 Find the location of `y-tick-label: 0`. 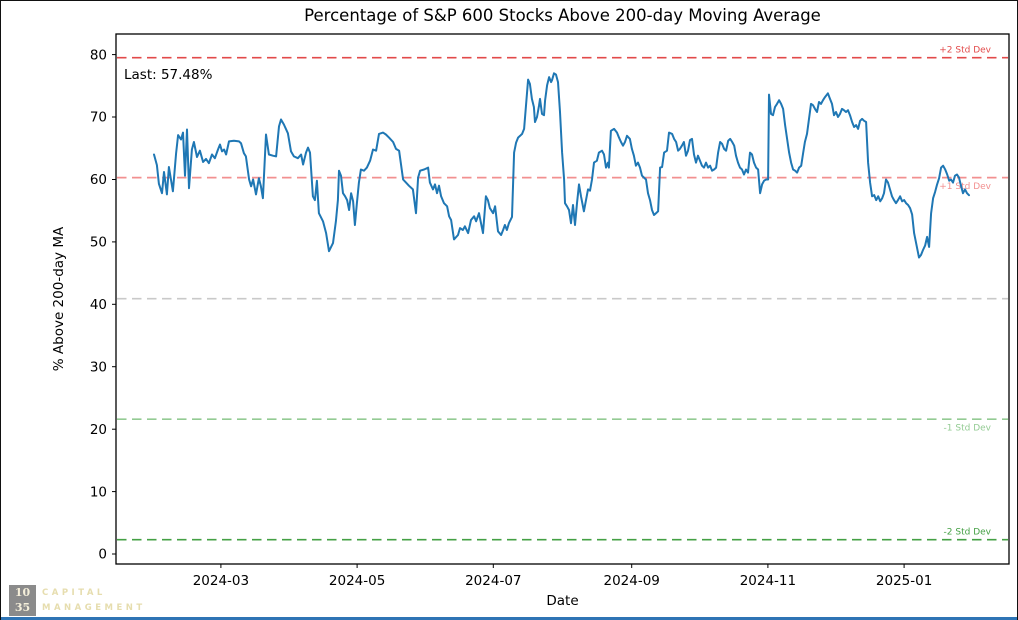

y-tick-label: 0 is located at coordinates (102, 555).